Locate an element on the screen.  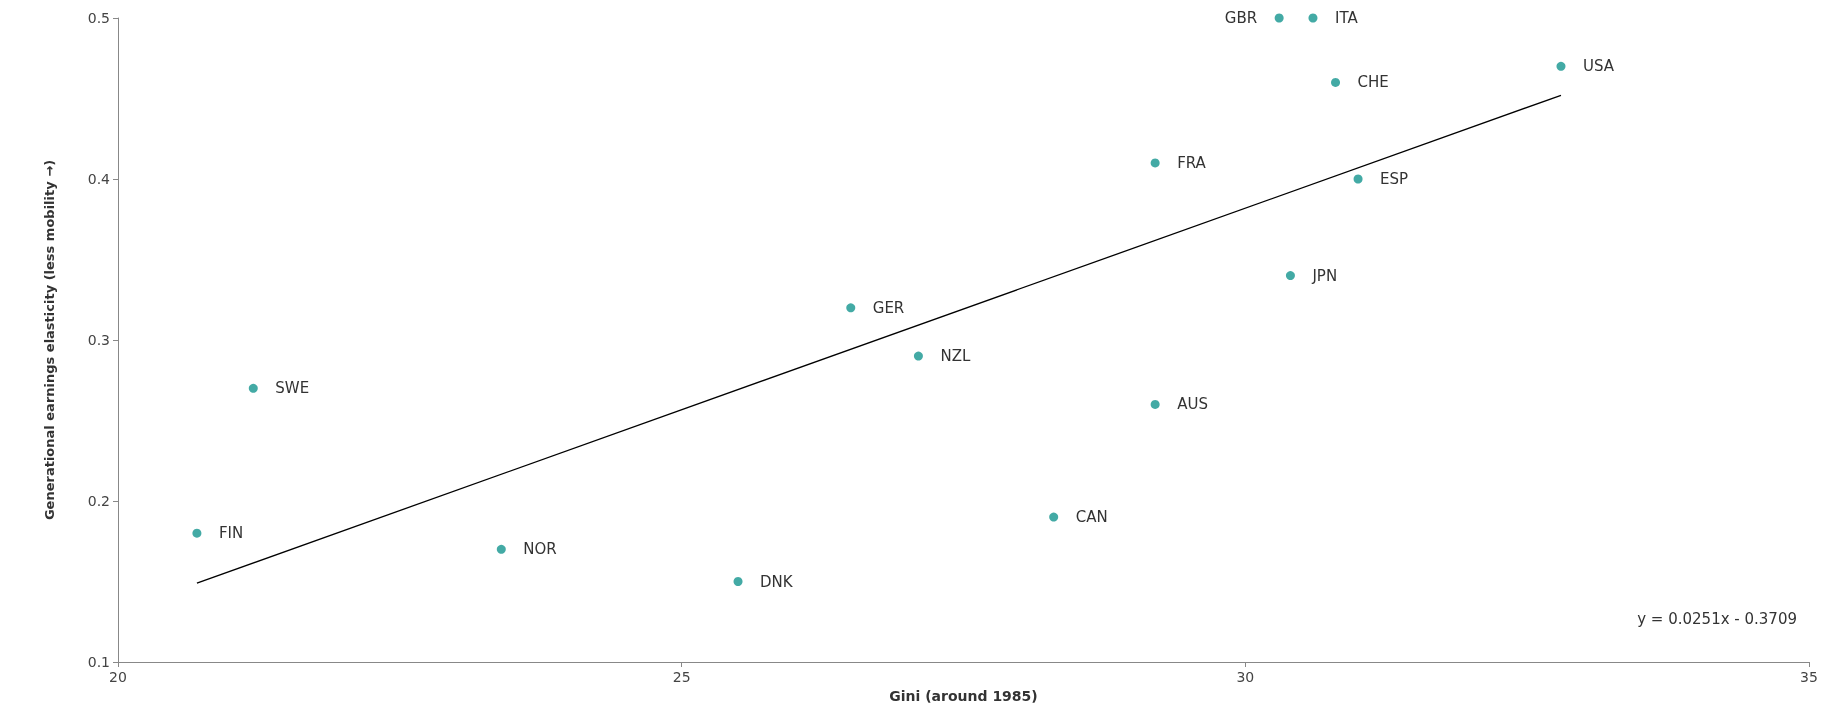
x-tick-label: 30 is located at coordinates (1245, 677).